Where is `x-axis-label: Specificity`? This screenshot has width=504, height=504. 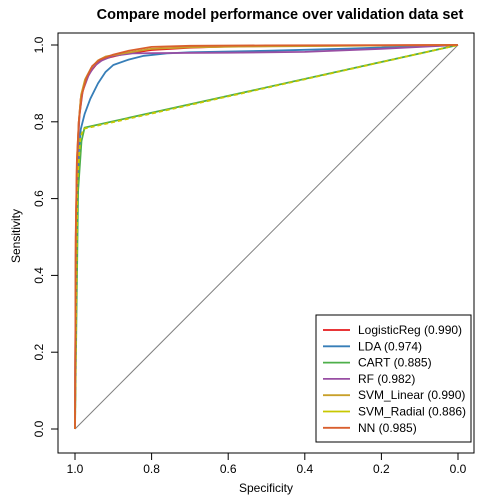
x-axis-label: Specificity is located at coordinates (266, 488).